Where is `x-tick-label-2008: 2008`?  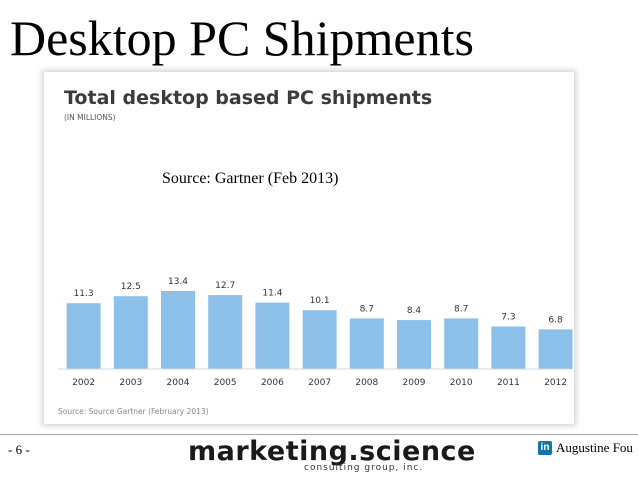
x-tick-label-2008: 2008 is located at coordinates (366, 383).